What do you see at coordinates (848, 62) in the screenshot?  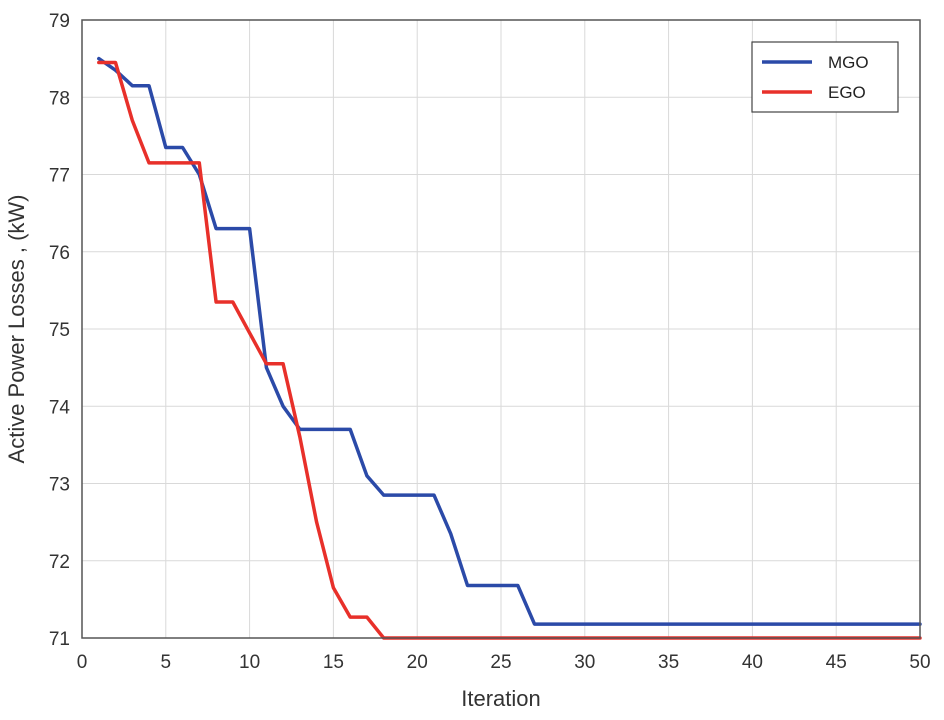 I see `legend-label-mgo: MGO` at bounding box center [848, 62].